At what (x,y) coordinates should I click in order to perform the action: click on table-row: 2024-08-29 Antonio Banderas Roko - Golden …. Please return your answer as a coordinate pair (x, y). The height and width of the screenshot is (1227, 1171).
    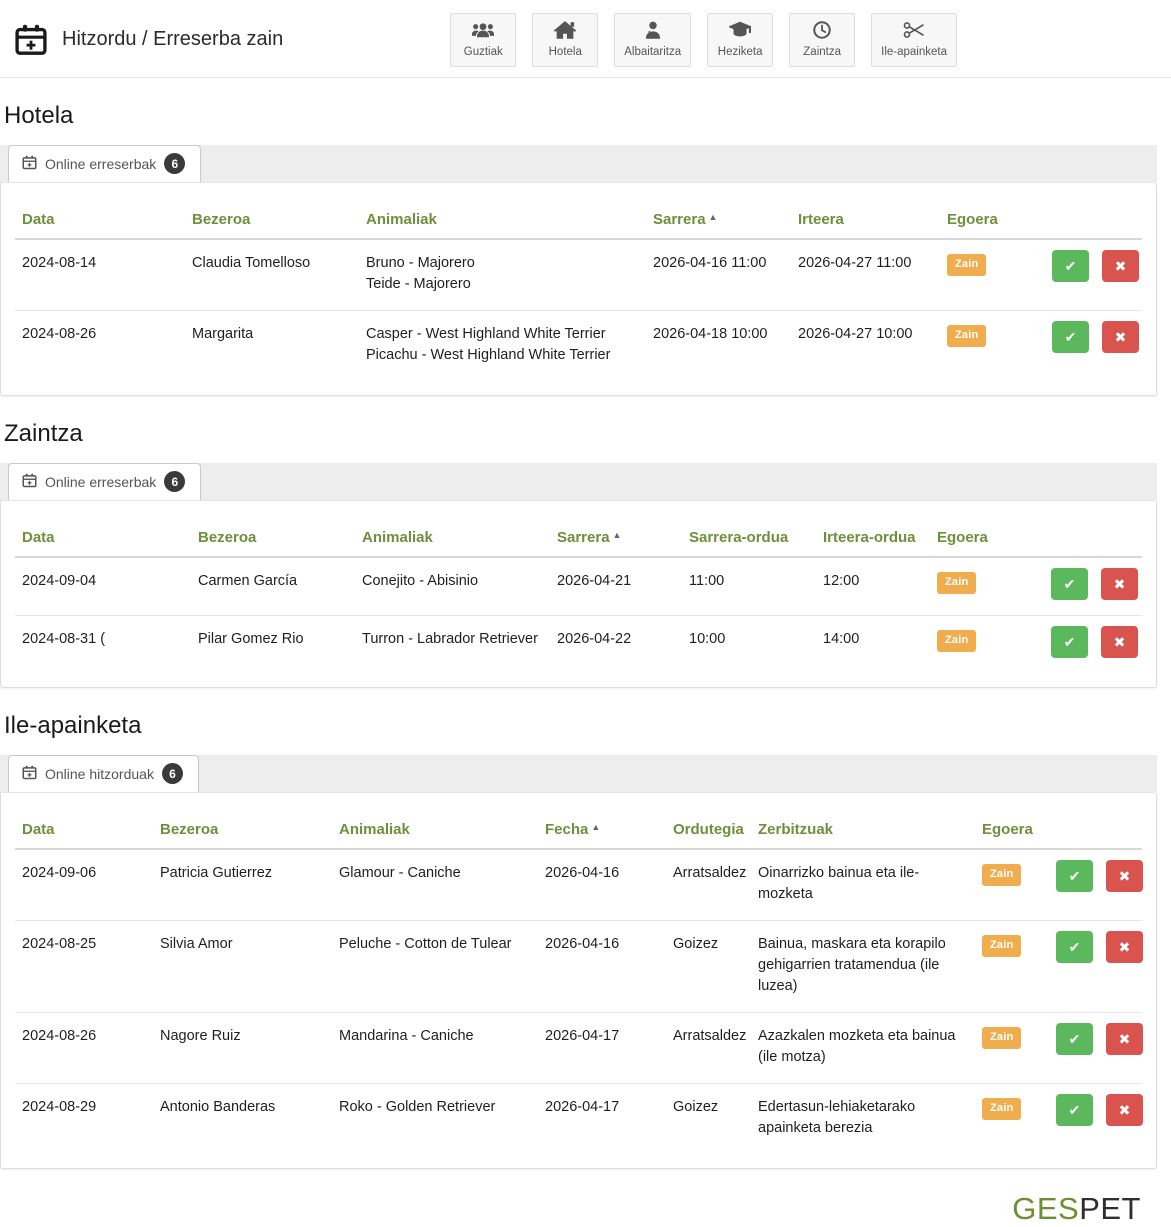
    Looking at the image, I should click on (579, 1118).